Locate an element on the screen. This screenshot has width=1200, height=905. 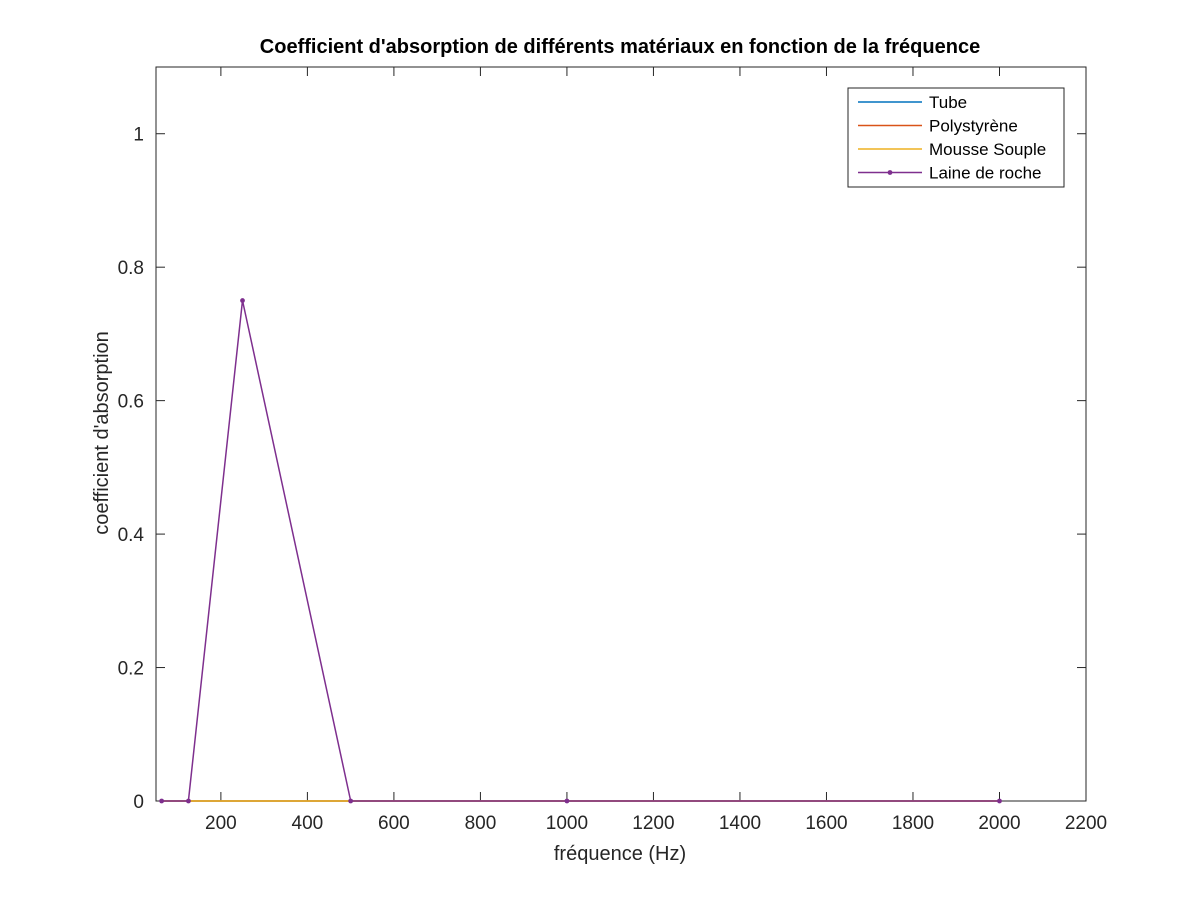
legend-marker is located at coordinates (890, 172).